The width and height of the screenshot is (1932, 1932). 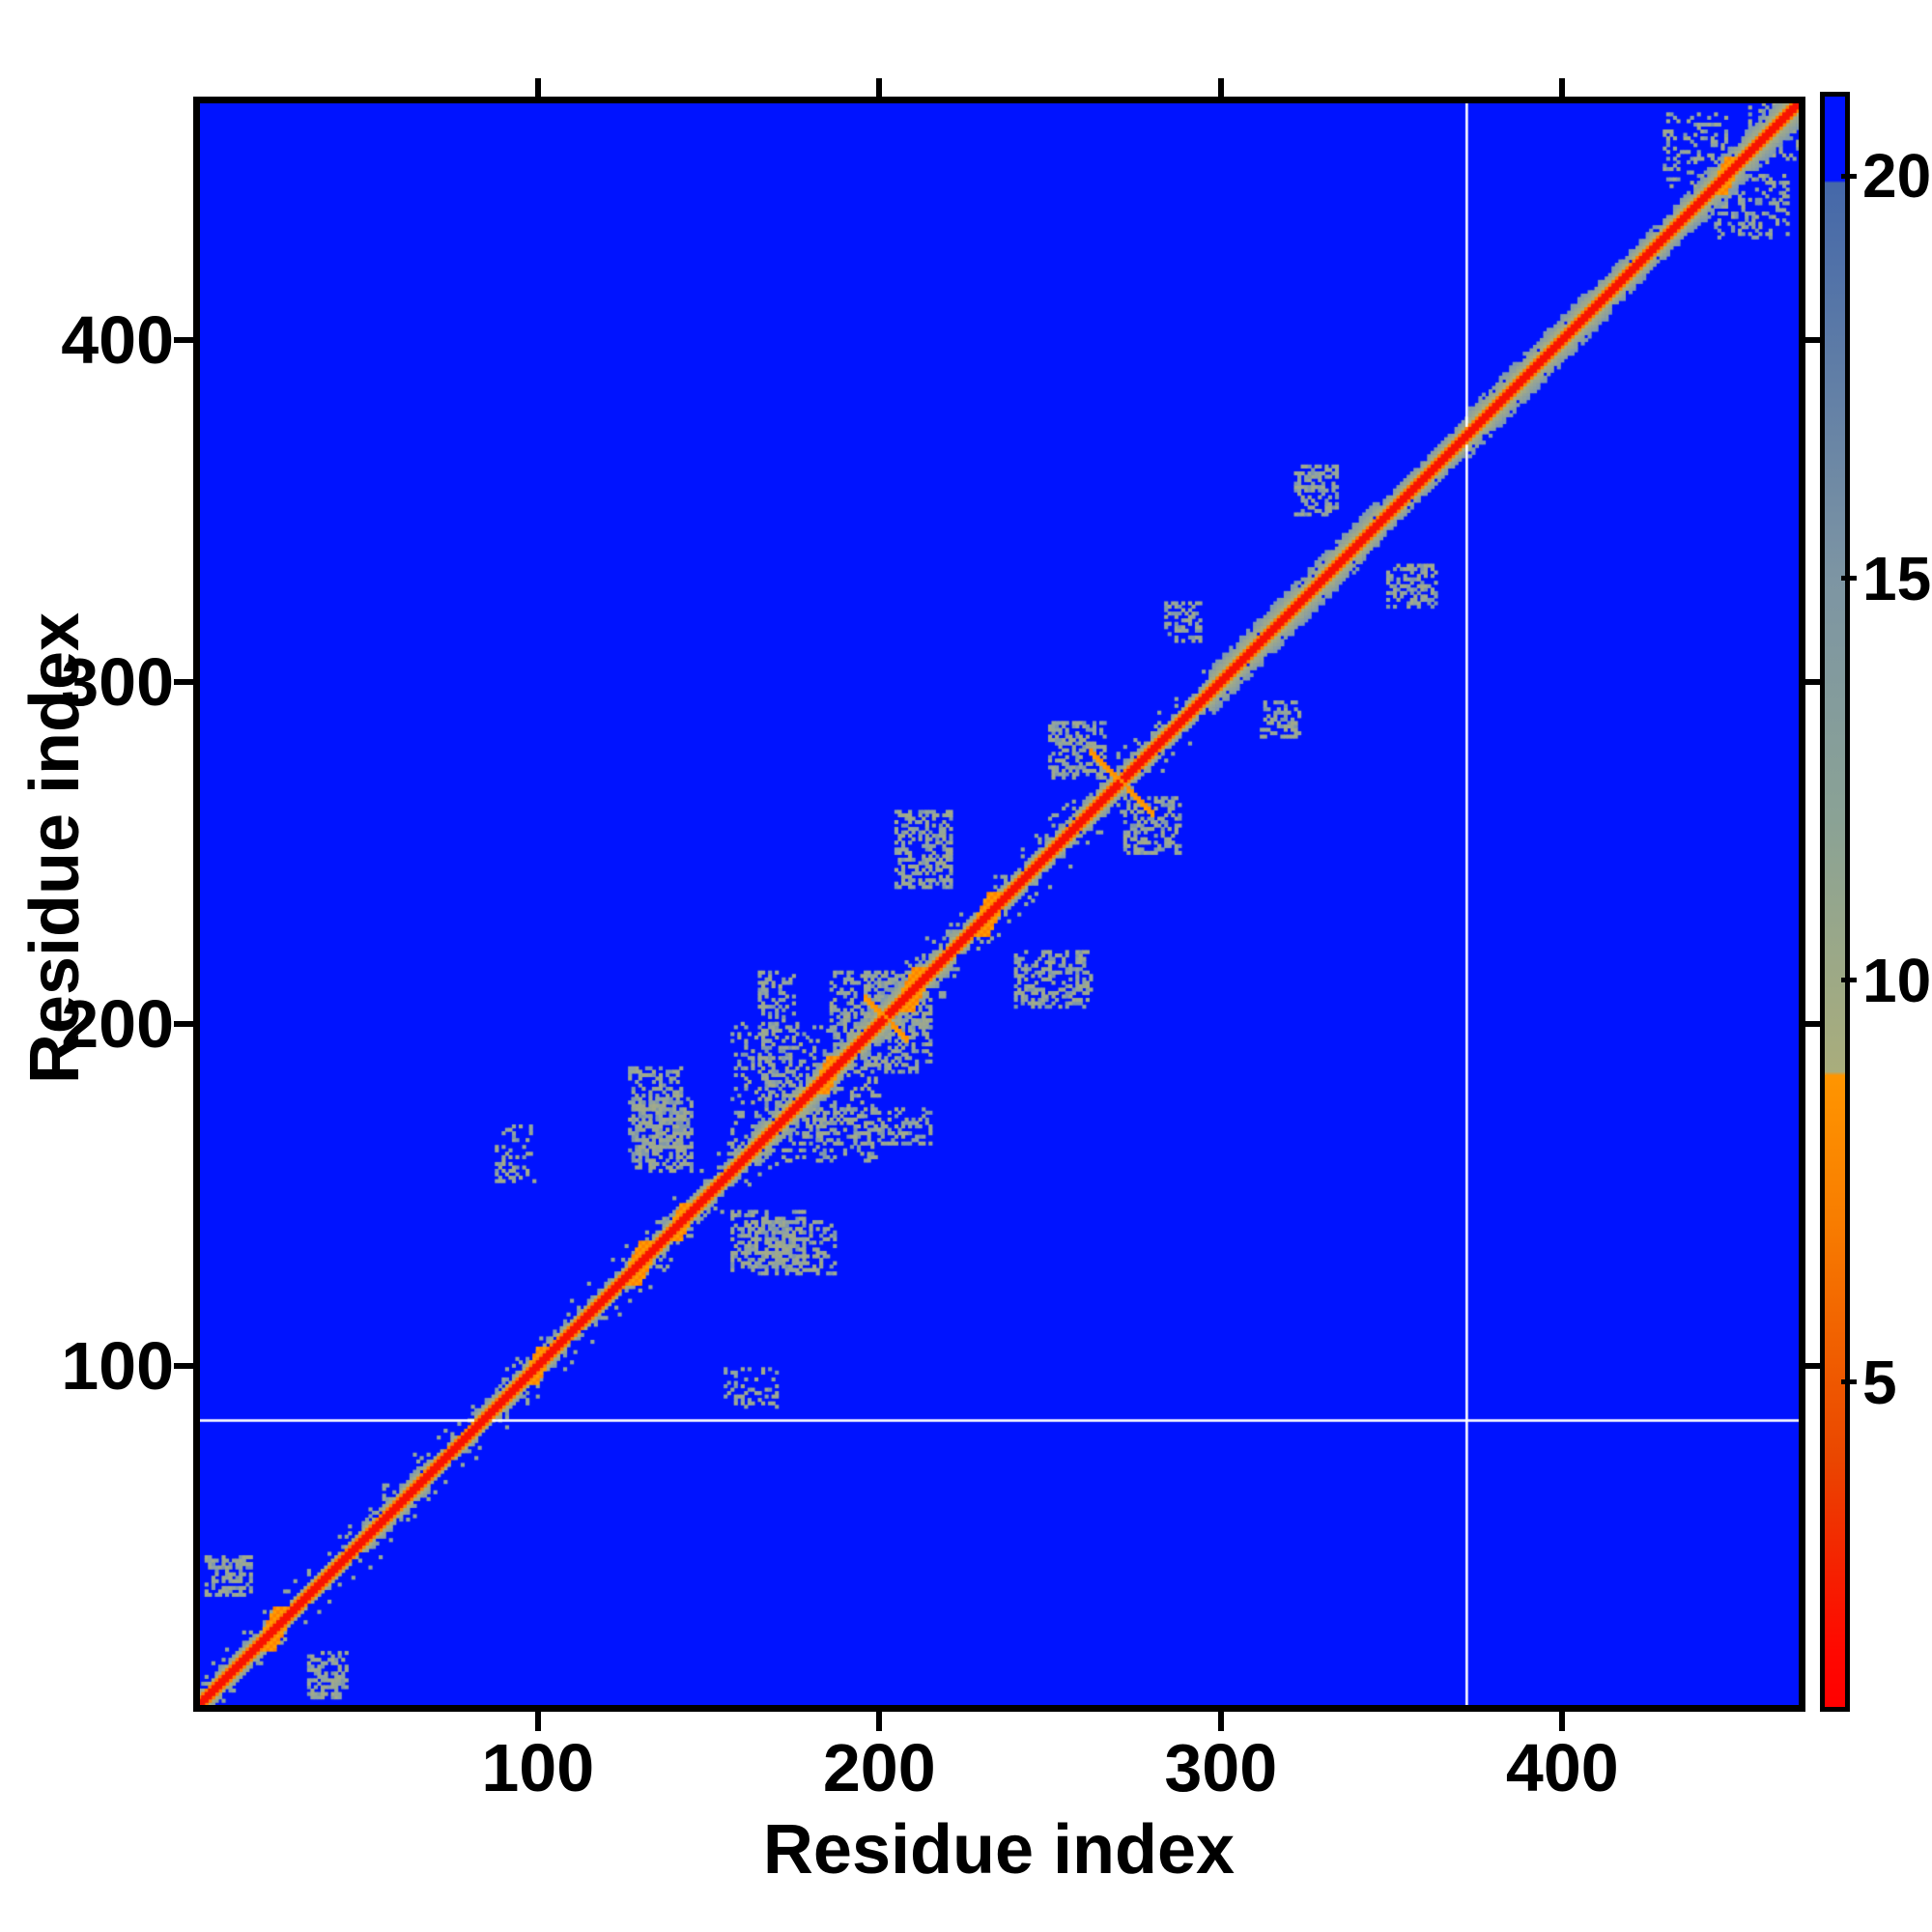 I want to click on colorbar-tick-label: 5, so click(x=1879, y=1382).